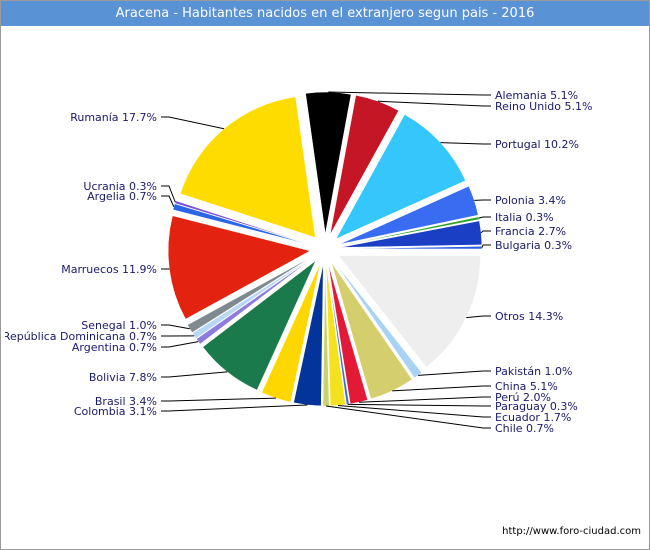 Image resolution: width=650 pixels, height=550 pixels. I want to click on slice-label-peru-2-0: Perú 2.0%, so click(523, 397).